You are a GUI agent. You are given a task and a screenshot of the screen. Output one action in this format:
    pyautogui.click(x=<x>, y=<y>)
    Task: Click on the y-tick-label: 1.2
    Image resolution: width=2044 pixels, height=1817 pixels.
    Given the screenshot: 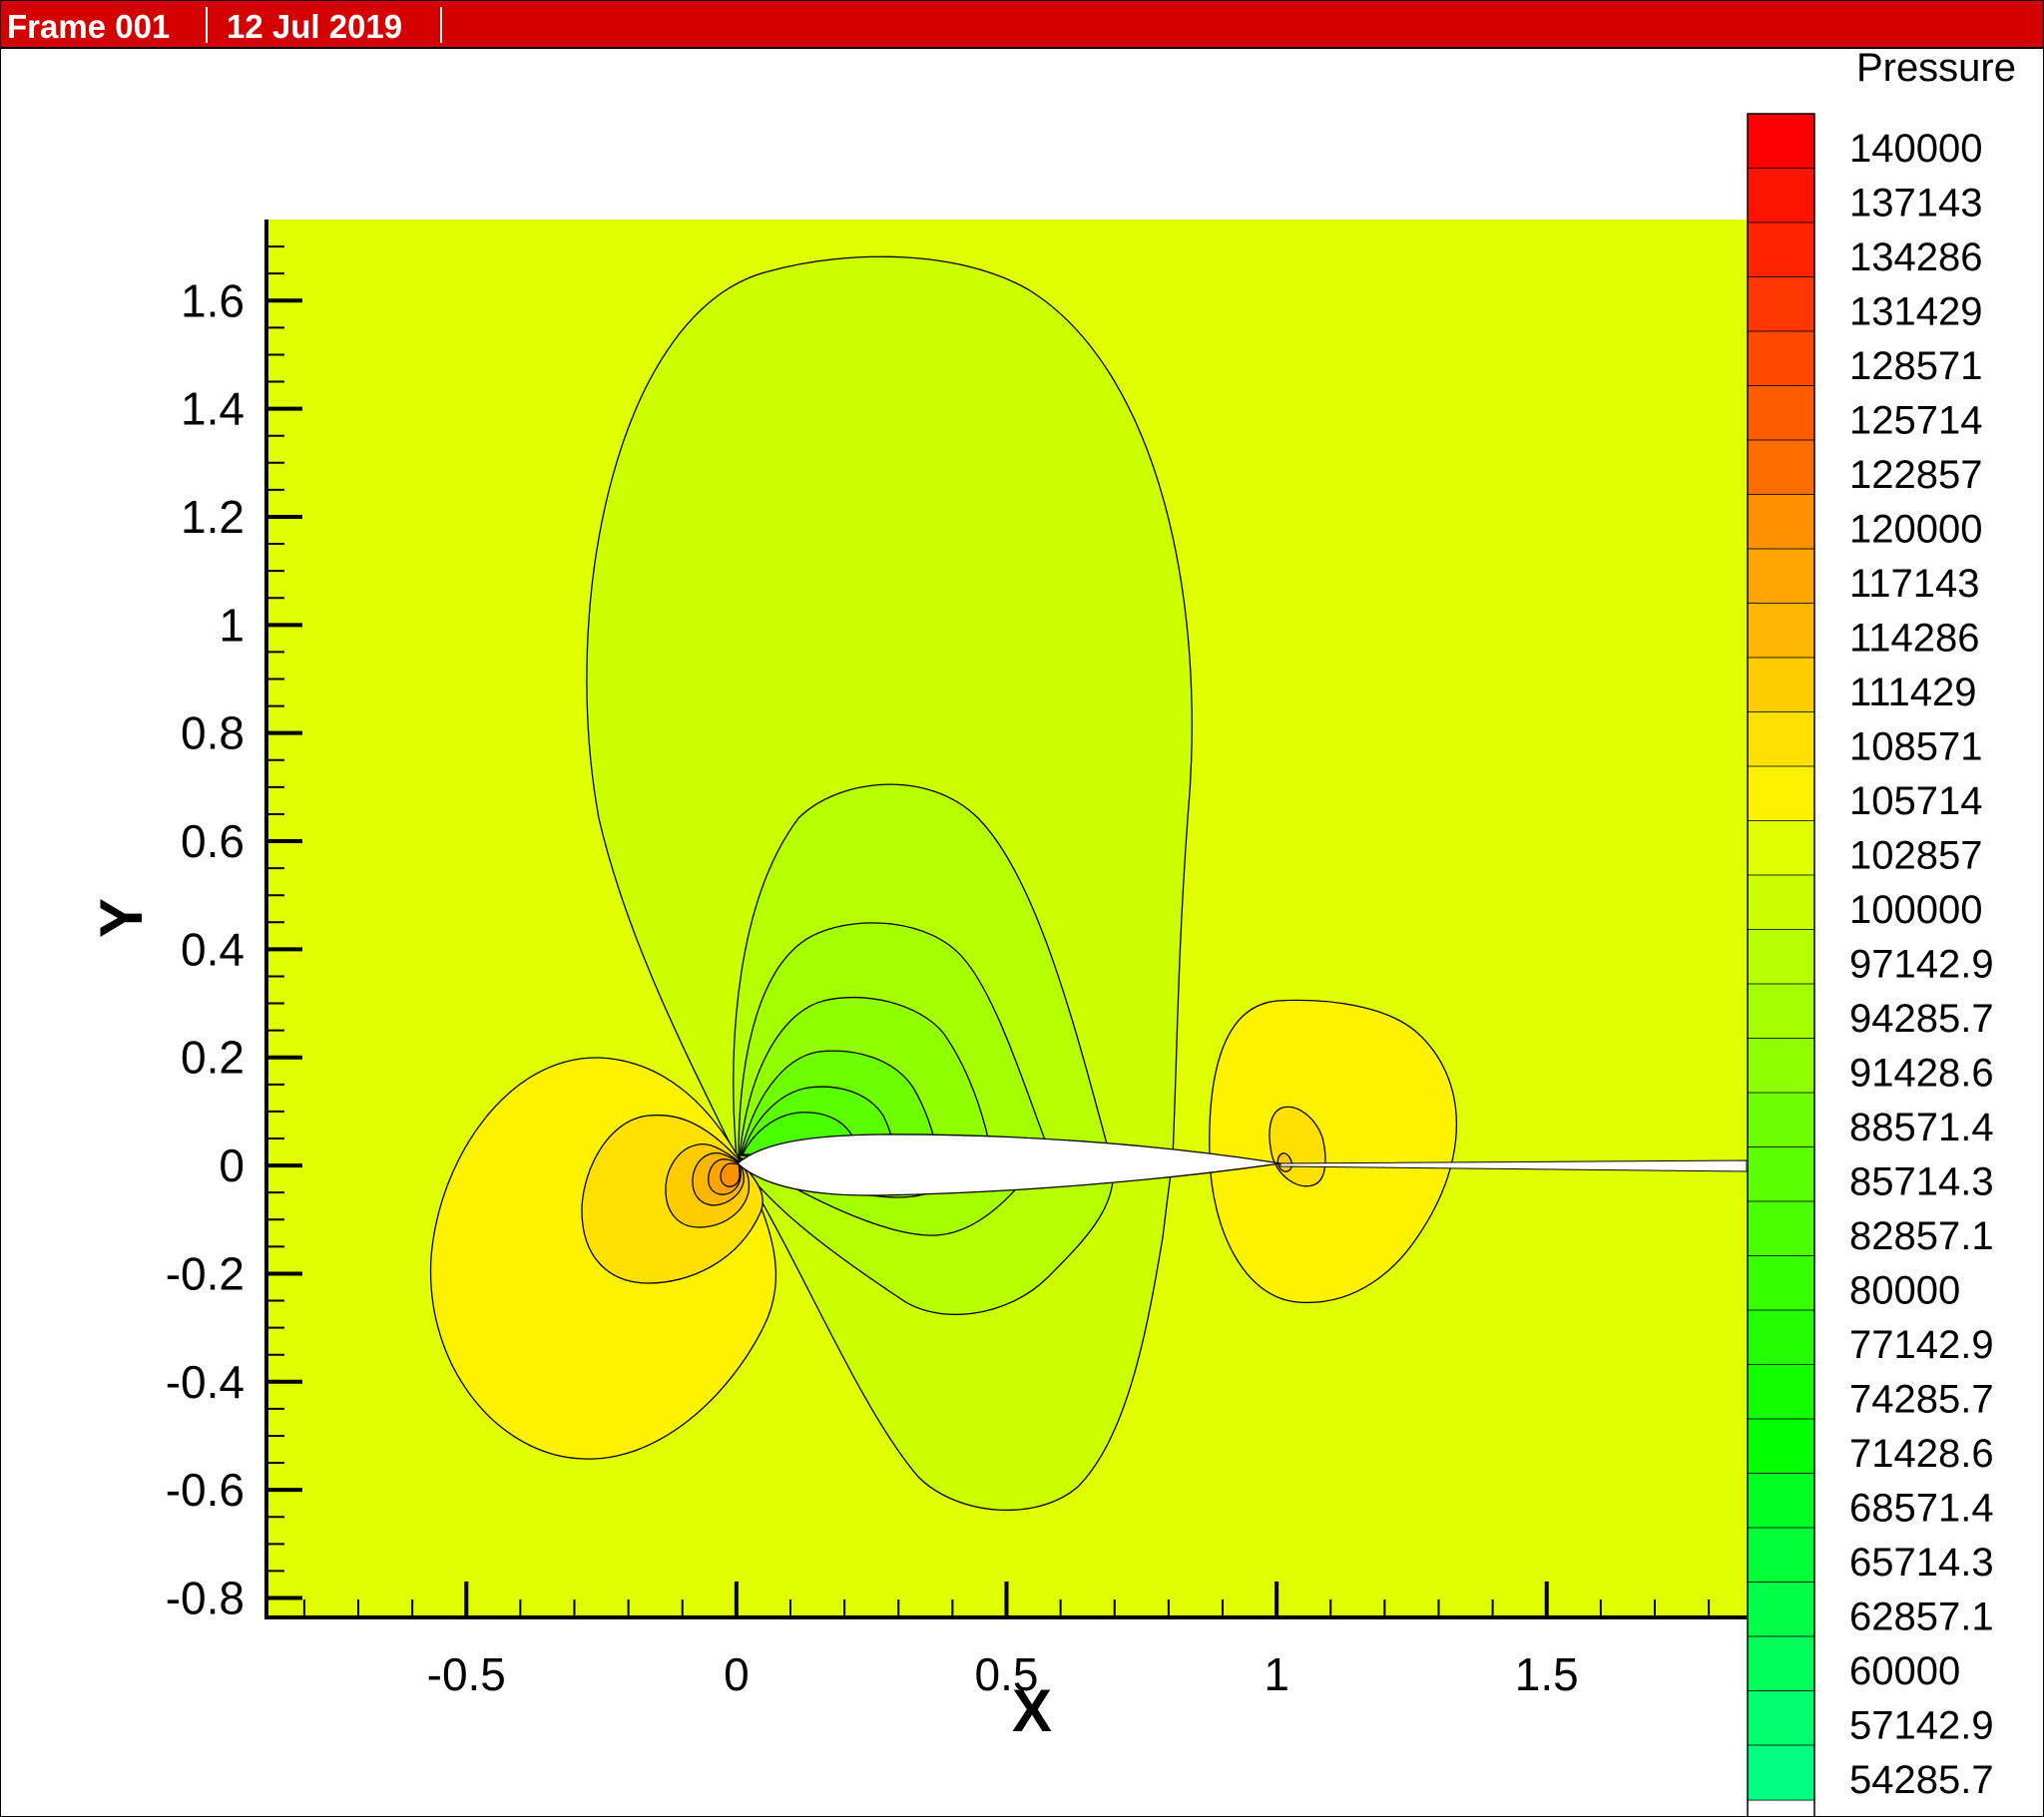 What is the action you would take?
    pyautogui.click(x=213, y=517)
    